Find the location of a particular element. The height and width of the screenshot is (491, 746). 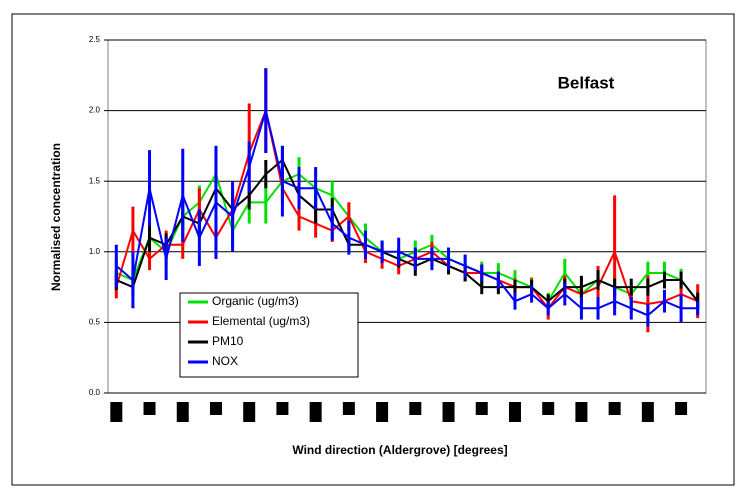

legend-box is located at coordinates (269, 335).